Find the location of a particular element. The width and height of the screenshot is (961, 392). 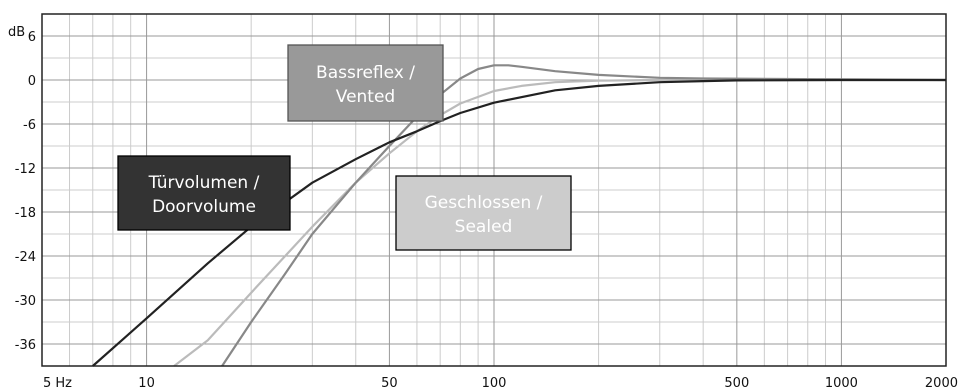

y-tick-label: 0 is located at coordinates (32, 81).